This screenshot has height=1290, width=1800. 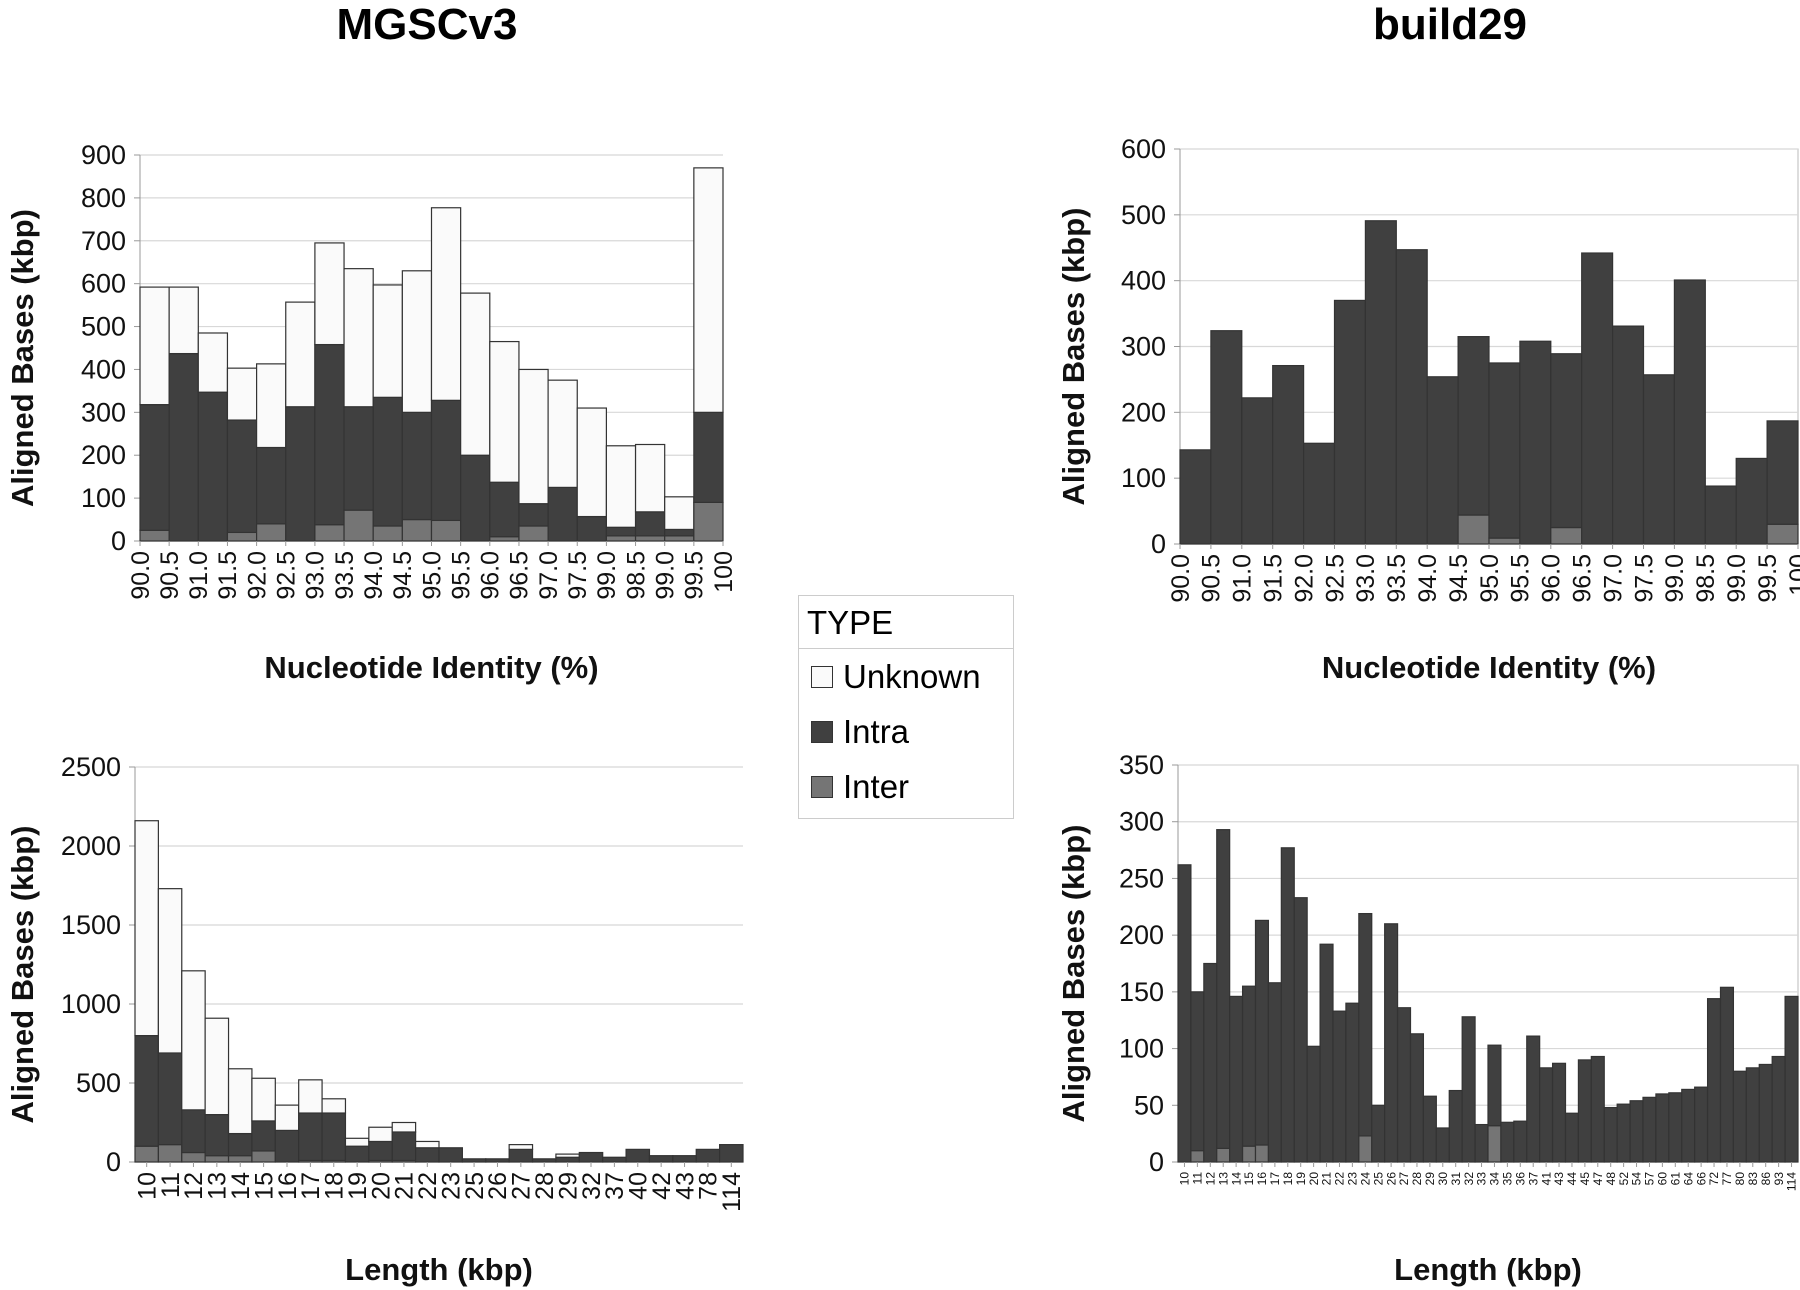 What do you see at coordinates (1210, 1179) in the screenshot?
I see `x-tick-label: 12` at bounding box center [1210, 1179].